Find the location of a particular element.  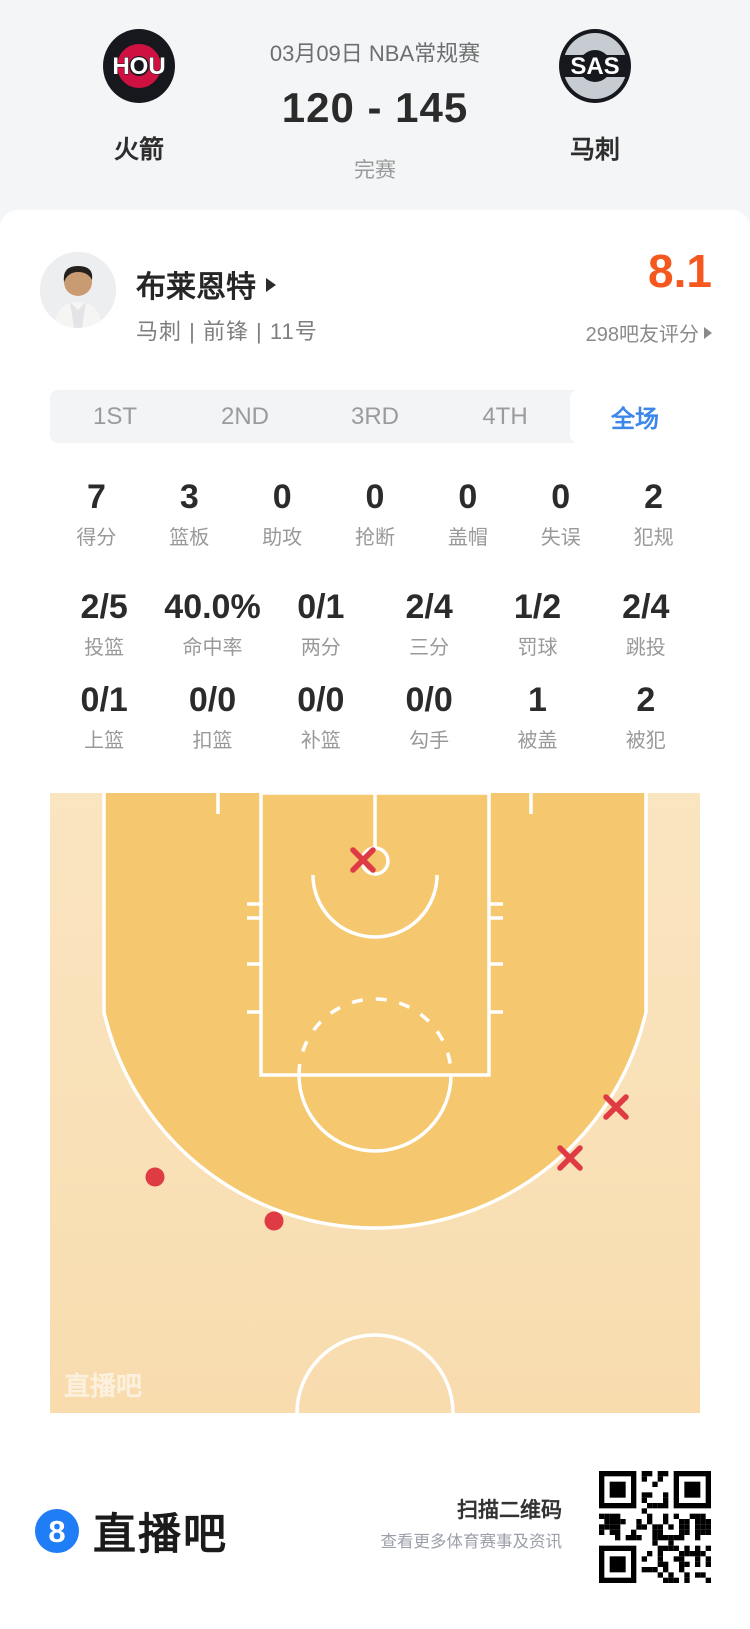

stat-label: 跳投 is located at coordinates (645, 648).